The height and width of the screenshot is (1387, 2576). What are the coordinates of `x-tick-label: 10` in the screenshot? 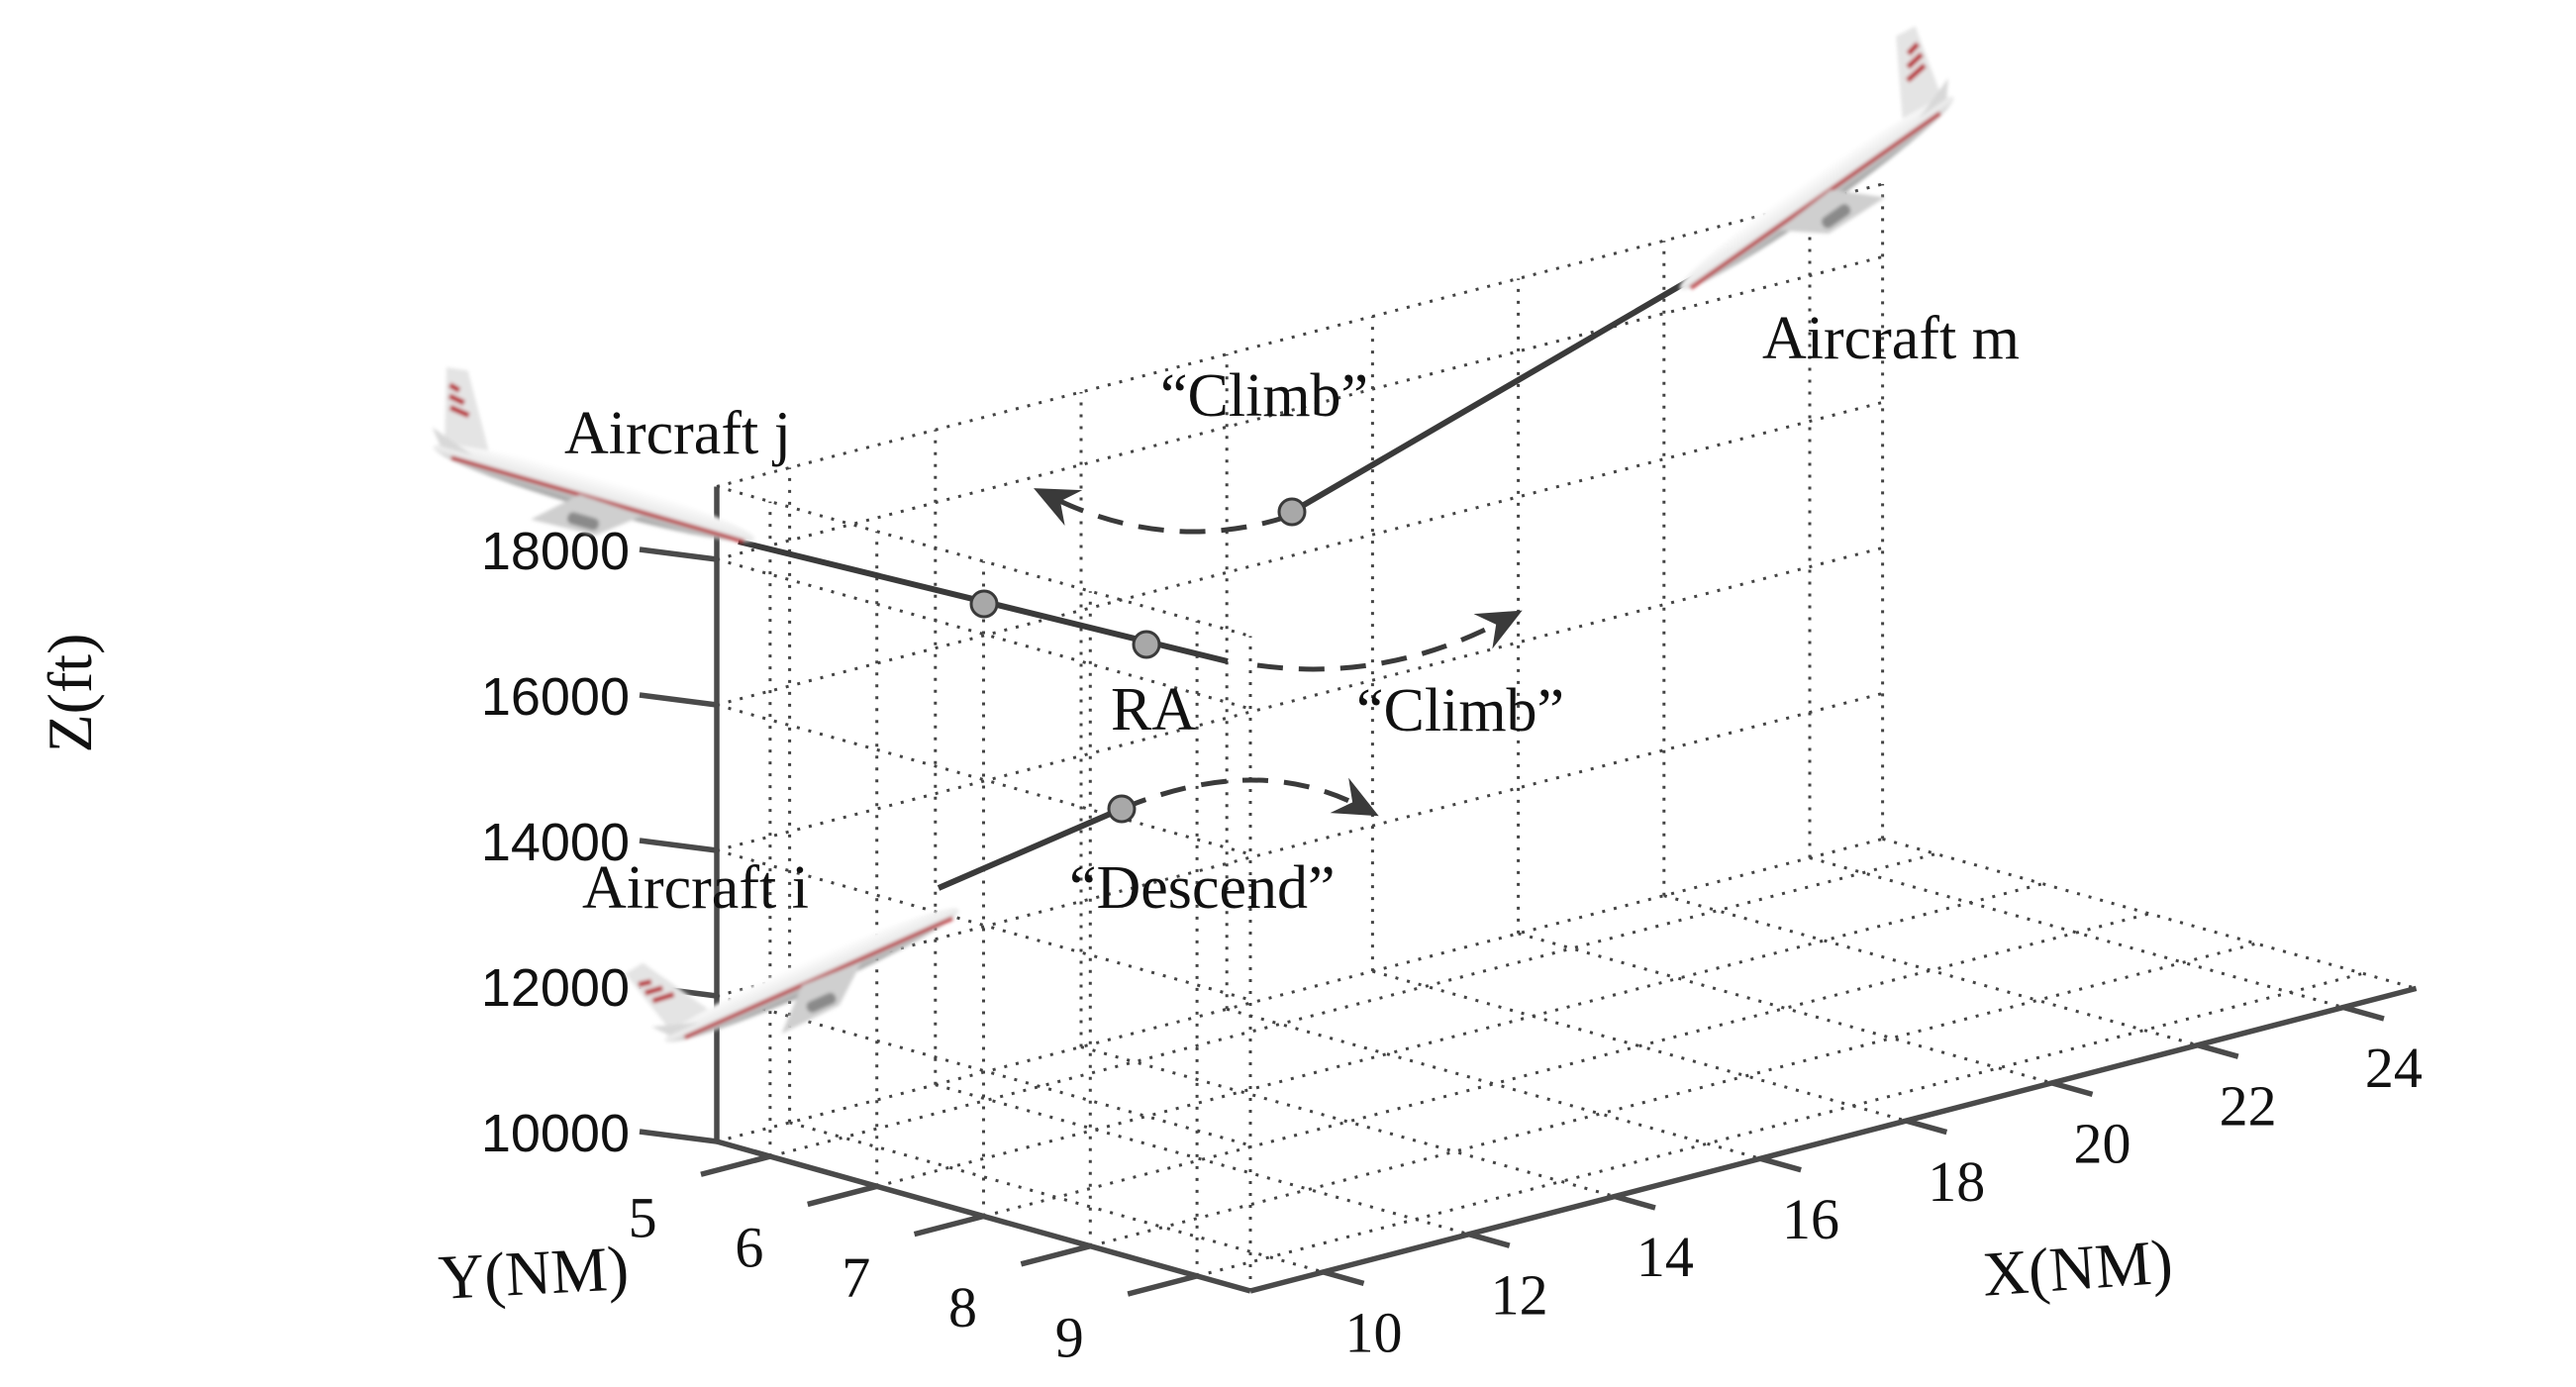 It's located at (1373, 1333).